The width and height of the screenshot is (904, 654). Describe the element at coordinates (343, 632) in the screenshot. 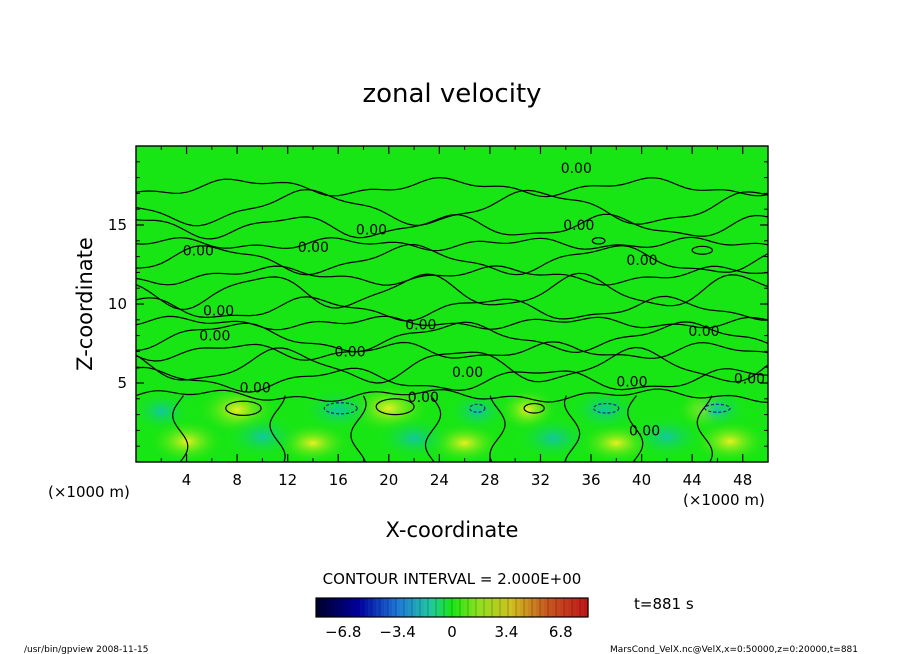

I see `colorbar-tick-label: −6.8` at that location.